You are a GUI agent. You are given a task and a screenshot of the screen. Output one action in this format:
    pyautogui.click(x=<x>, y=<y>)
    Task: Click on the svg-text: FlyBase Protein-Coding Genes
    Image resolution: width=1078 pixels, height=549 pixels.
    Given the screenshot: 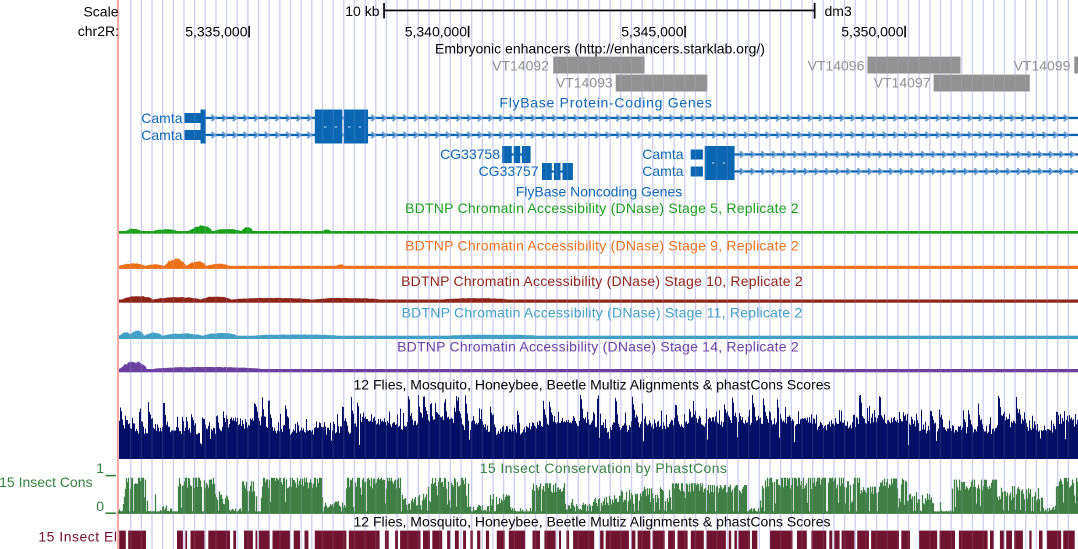 What is the action you would take?
    pyautogui.click(x=605, y=102)
    